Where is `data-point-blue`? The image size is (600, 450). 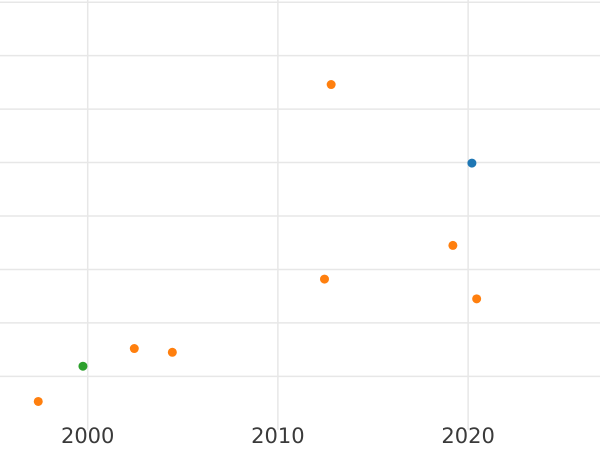
data-point-blue is located at coordinates (472, 163).